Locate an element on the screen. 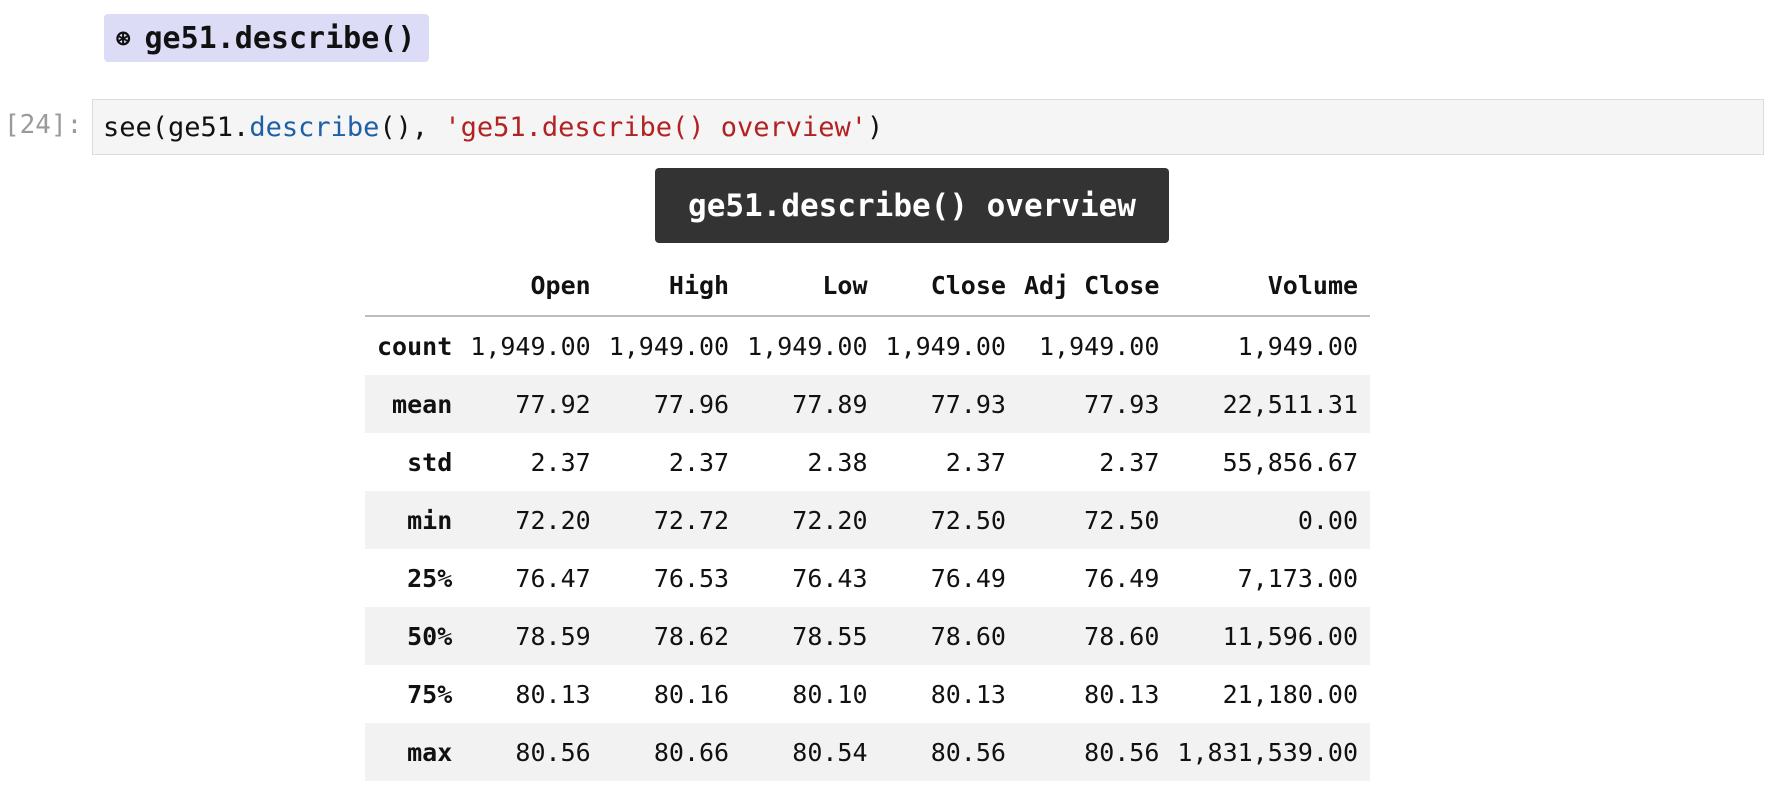  table-cell: 21,180.00 is located at coordinates (1290, 694).